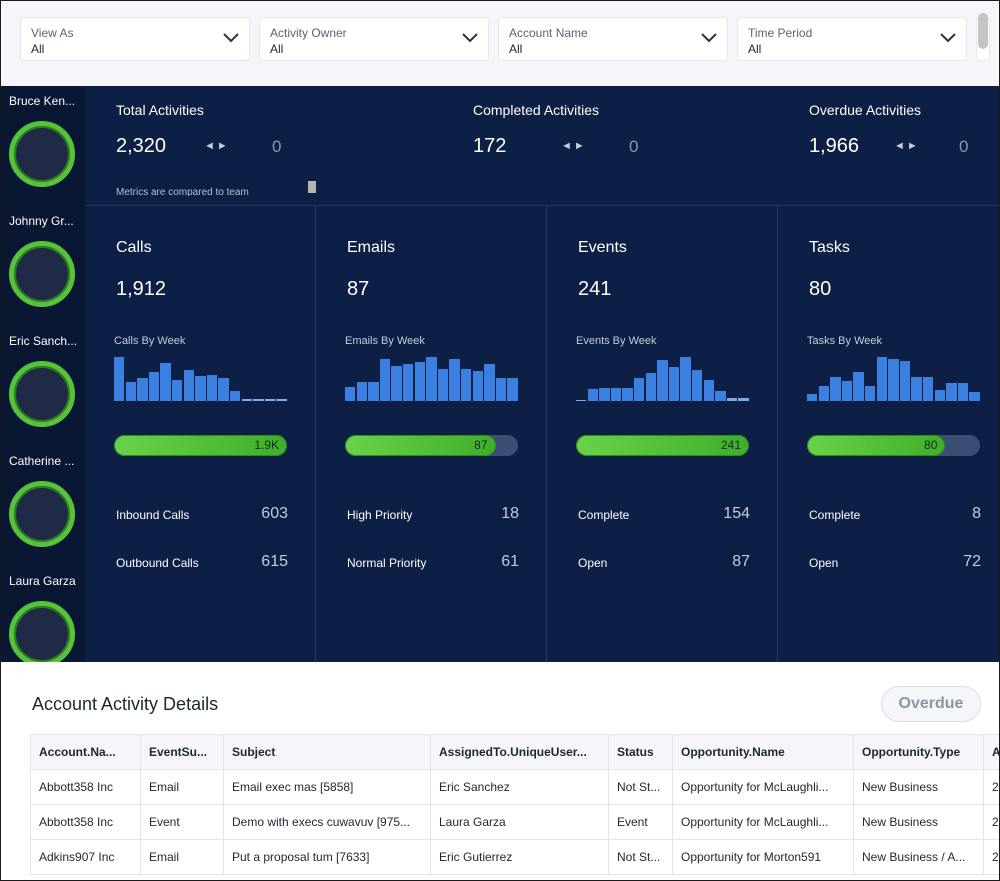  What do you see at coordinates (519, 787) in the screenshot?
I see `table-cell: Eric Sanchez` at bounding box center [519, 787].